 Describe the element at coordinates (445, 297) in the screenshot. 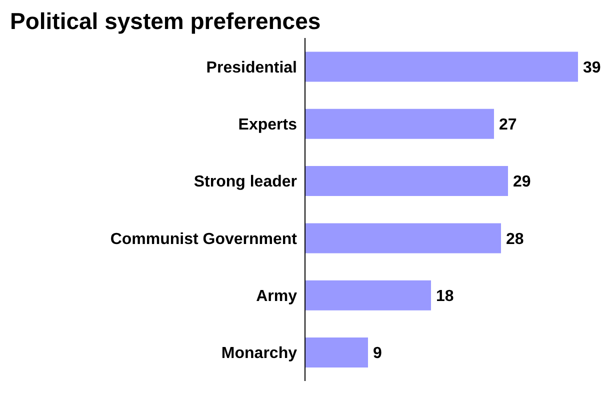

I see `data-label: 18` at that location.